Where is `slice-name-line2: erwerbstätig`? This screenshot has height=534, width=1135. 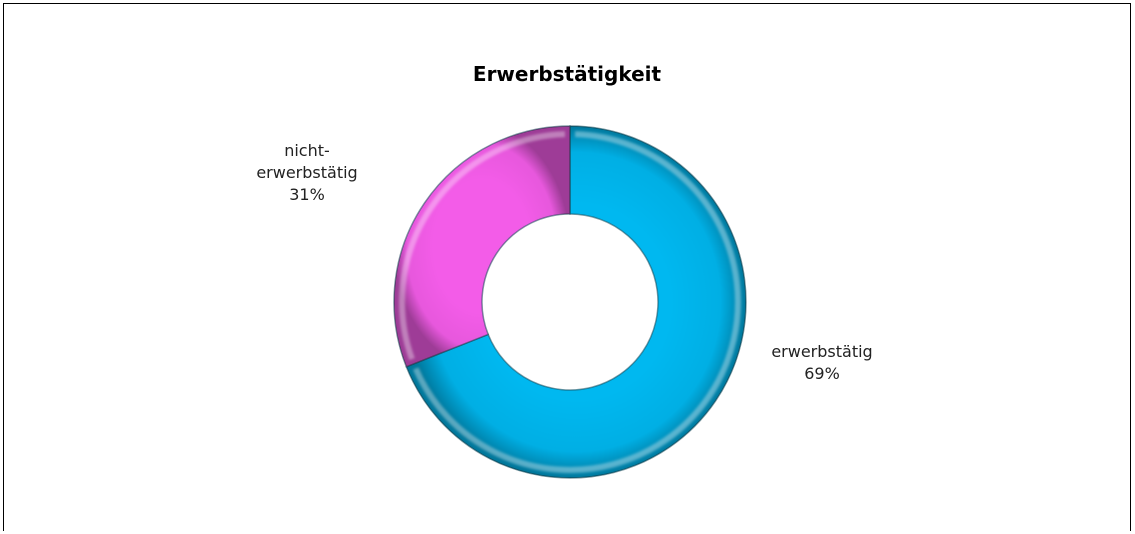 slice-name-line2: erwerbstätig is located at coordinates (307, 172).